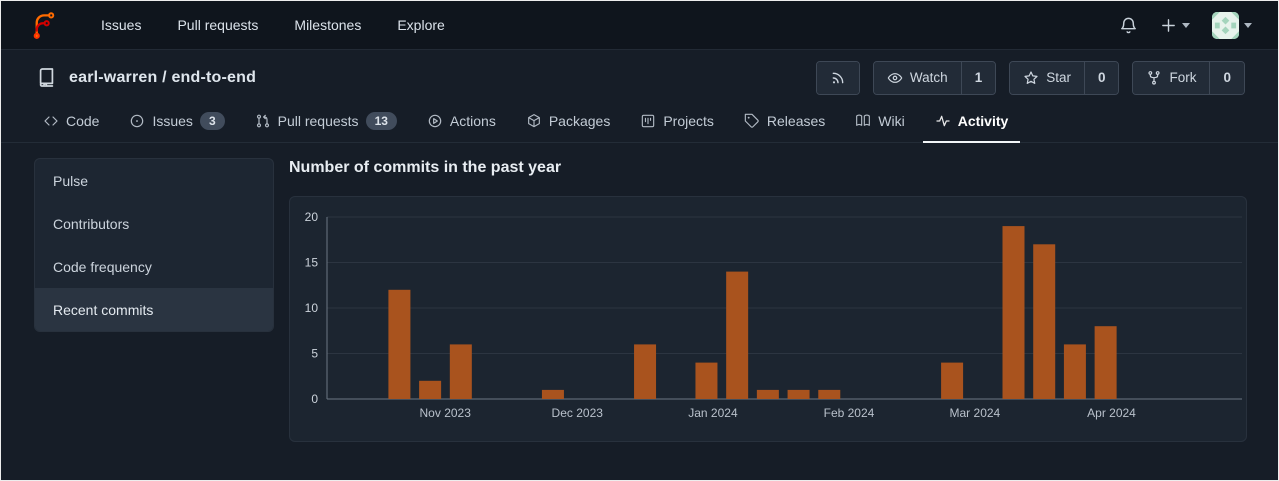  What do you see at coordinates (446, 413) in the screenshot?
I see `x-axis-tick-label: Nov 2023` at bounding box center [446, 413].